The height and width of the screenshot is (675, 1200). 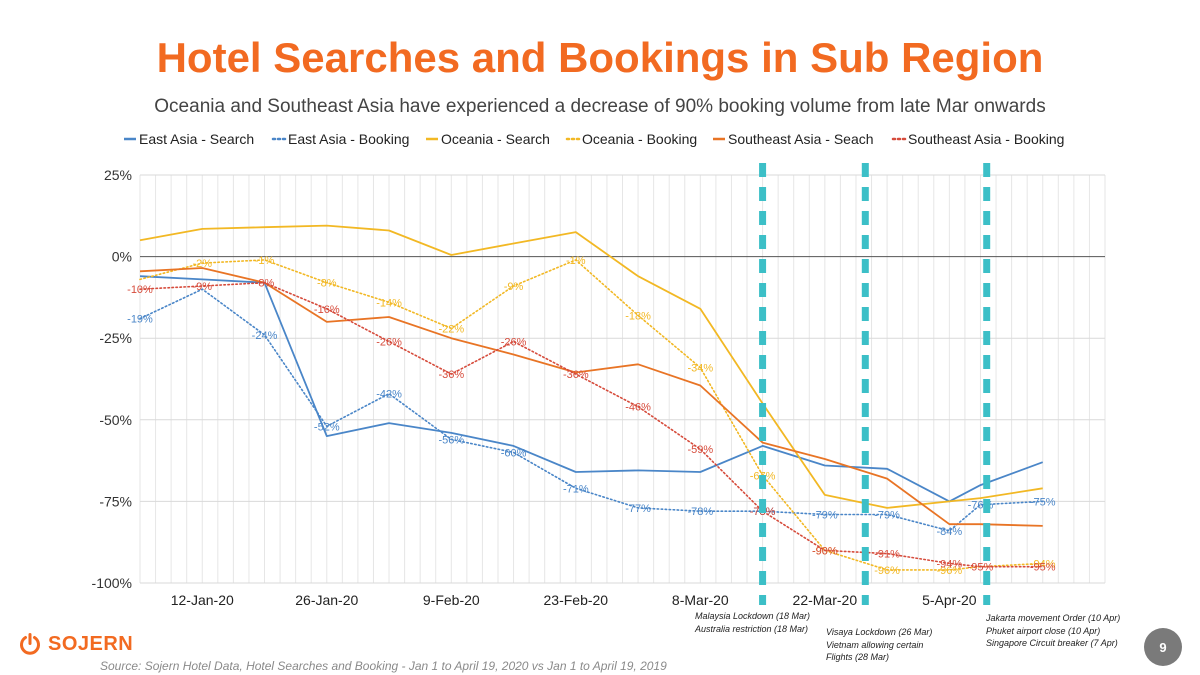 What do you see at coordinates (451, 440) in the screenshot?
I see `data-label: -56%` at bounding box center [451, 440].